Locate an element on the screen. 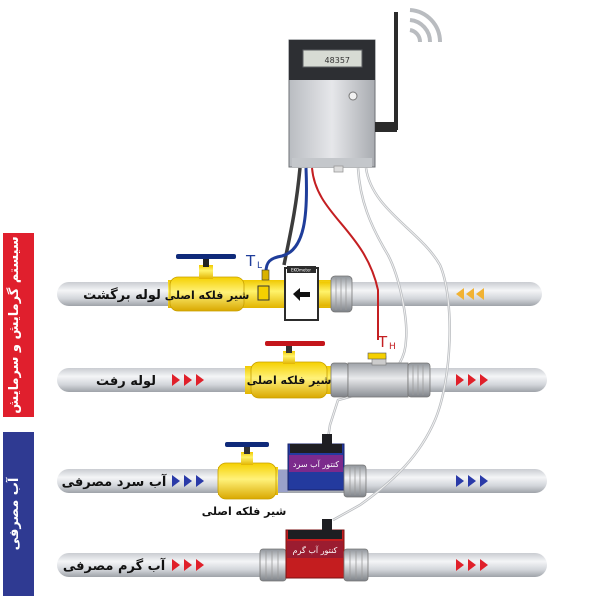  heat-meter-unit: 48357 is located at coordinates (365, 90).